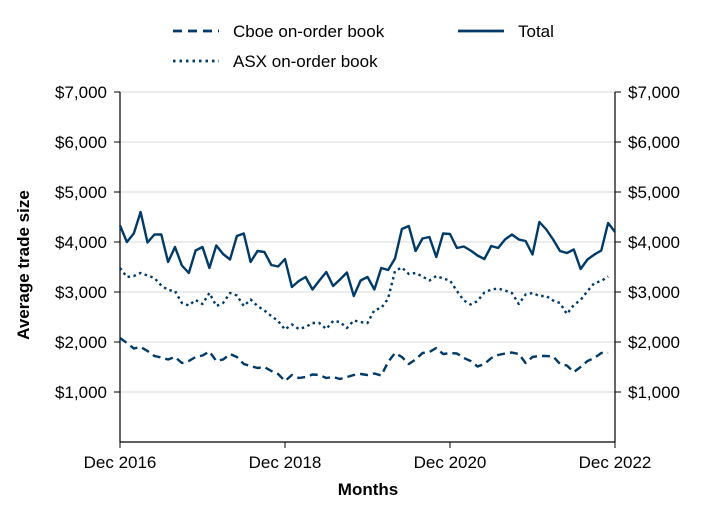 This screenshot has height=518, width=708. I want to click on y-tick-label-left: $3,000, so click(81, 292).